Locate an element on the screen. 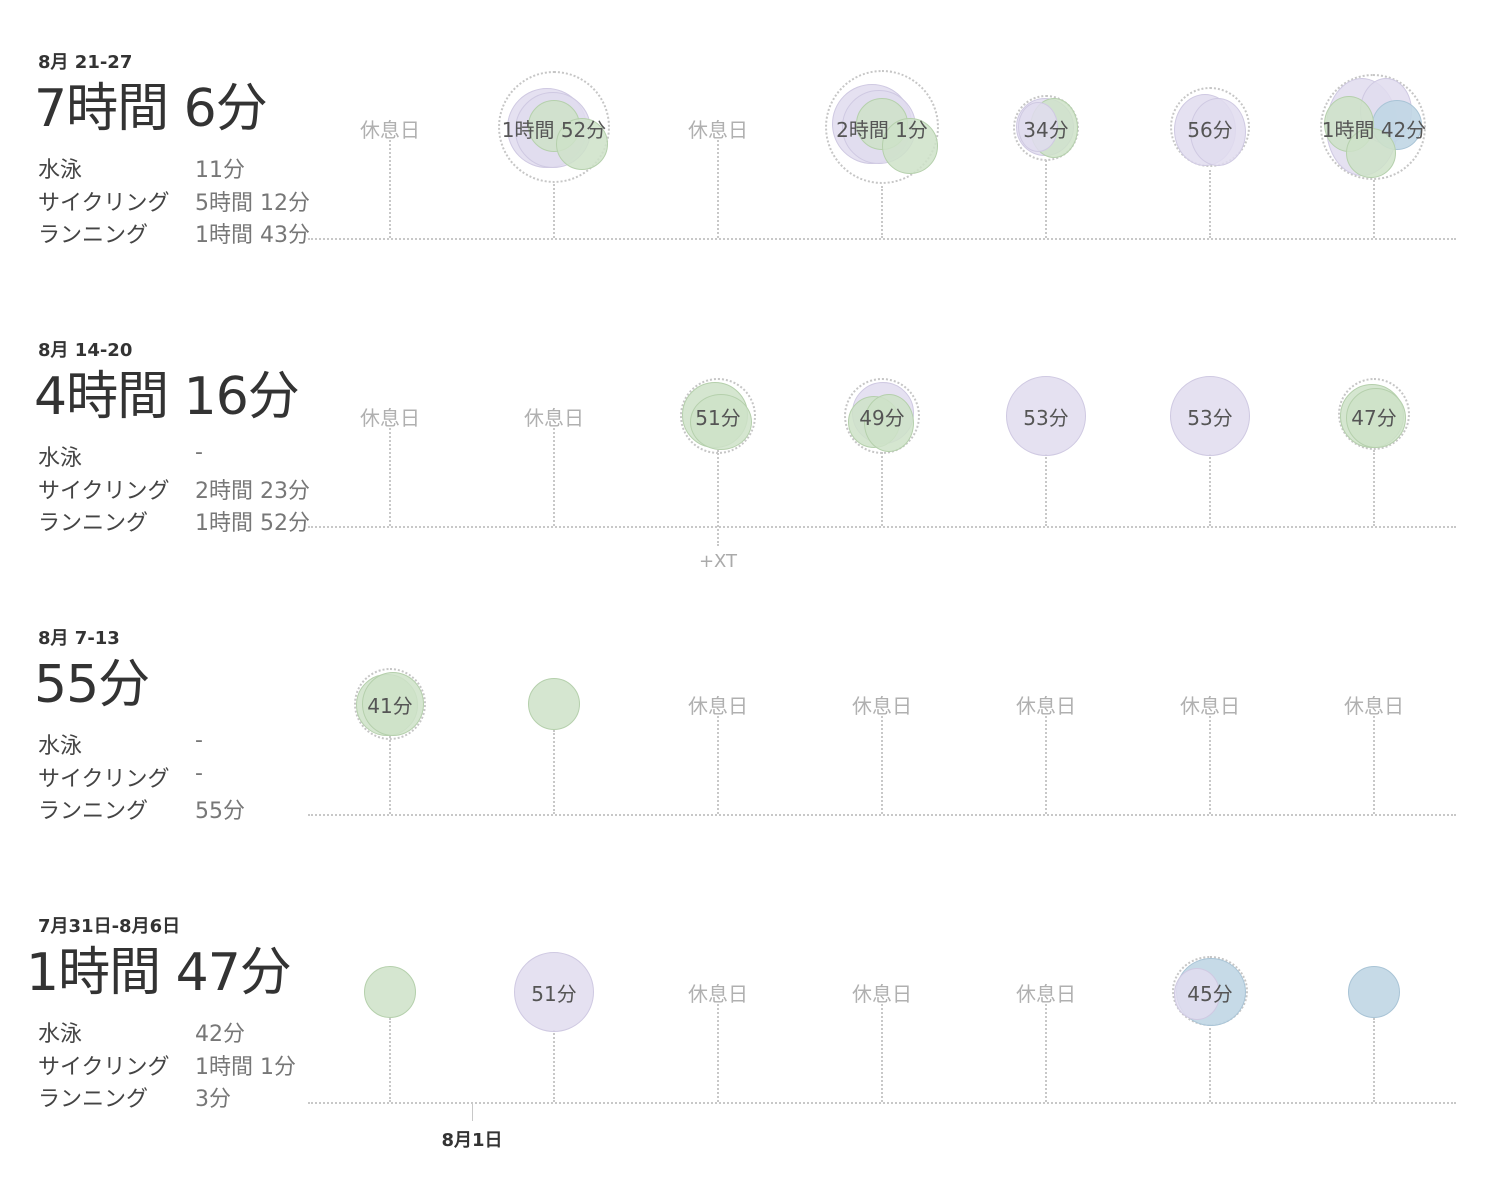 This screenshot has width=1490, height=1200. week-range: 8月 7-13 is located at coordinates (79, 638).